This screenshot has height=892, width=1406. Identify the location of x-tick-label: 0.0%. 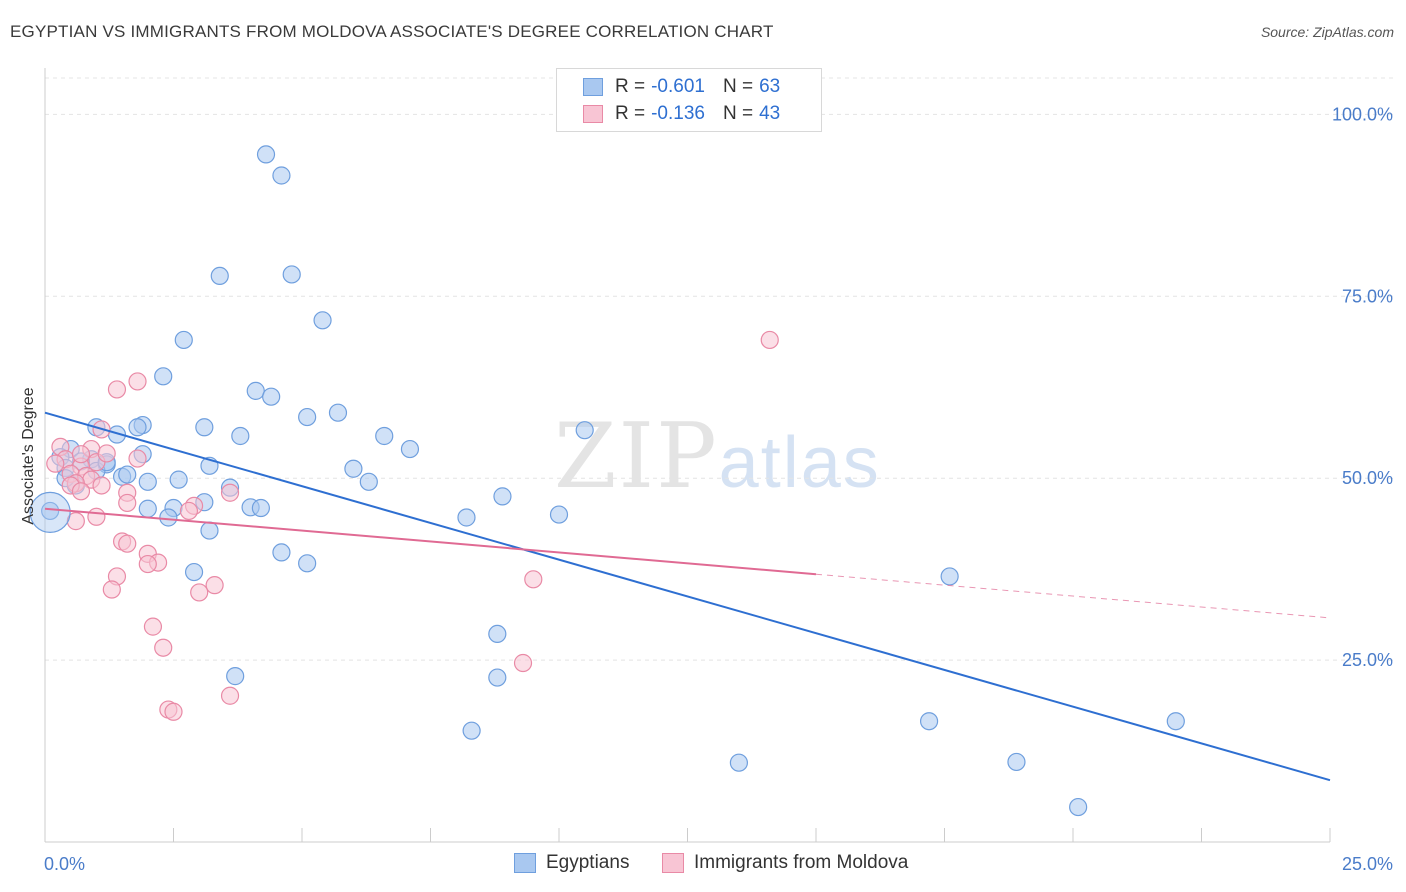
(64, 864).